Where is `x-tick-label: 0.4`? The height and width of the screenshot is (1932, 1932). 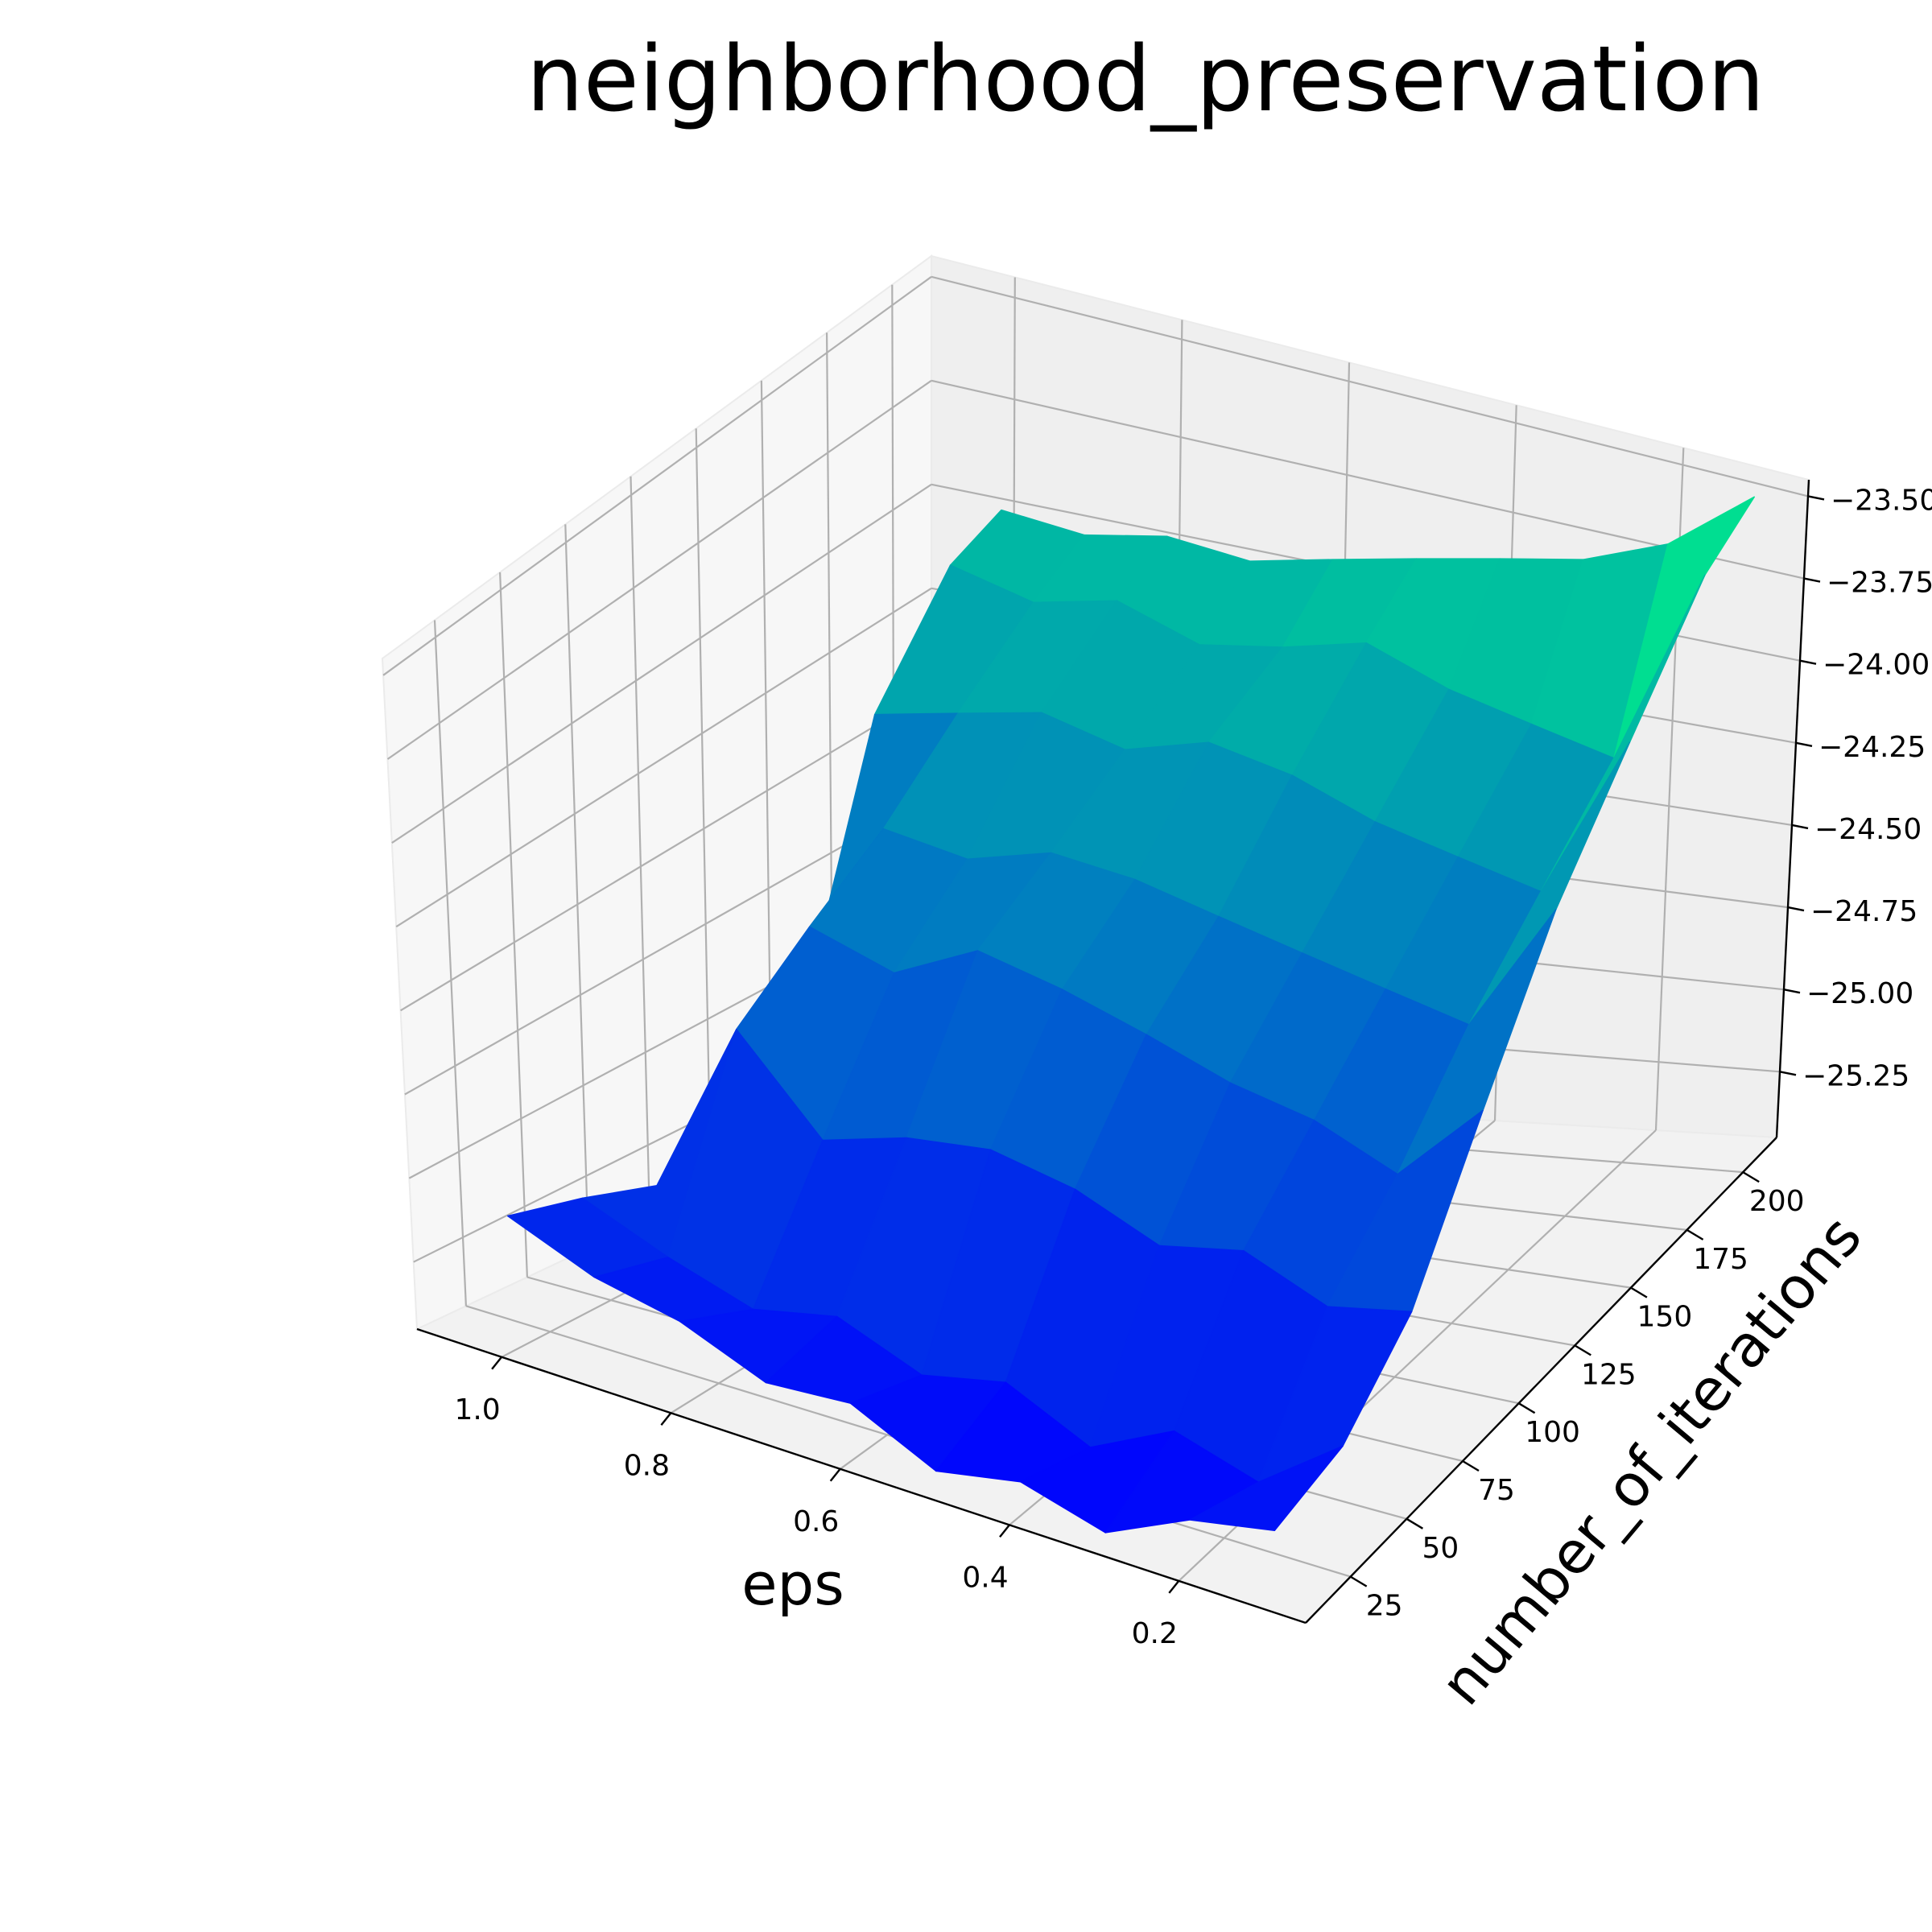
x-tick-label: 0.4 is located at coordinates (985, 1577).